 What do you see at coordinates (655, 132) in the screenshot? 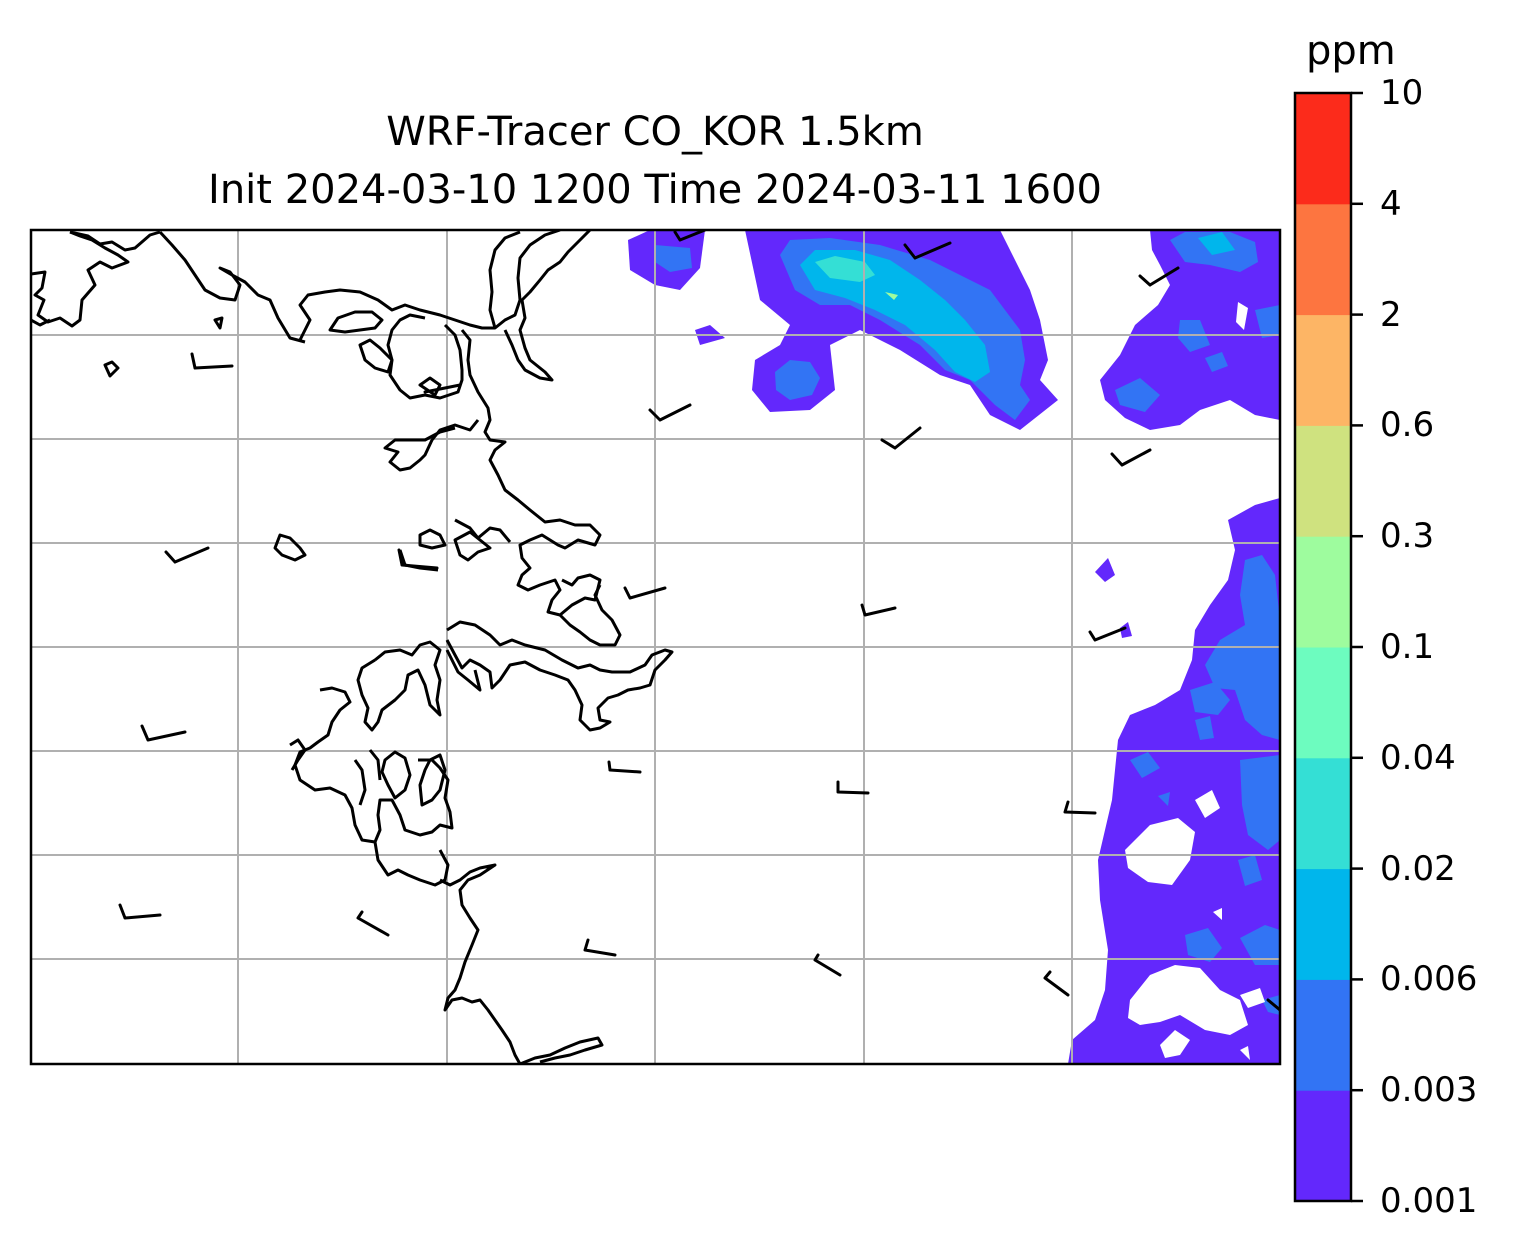
I see `map-title-line1: WRF-Tracer CO_KOR 1.5km` at bounding box center [655, 132].